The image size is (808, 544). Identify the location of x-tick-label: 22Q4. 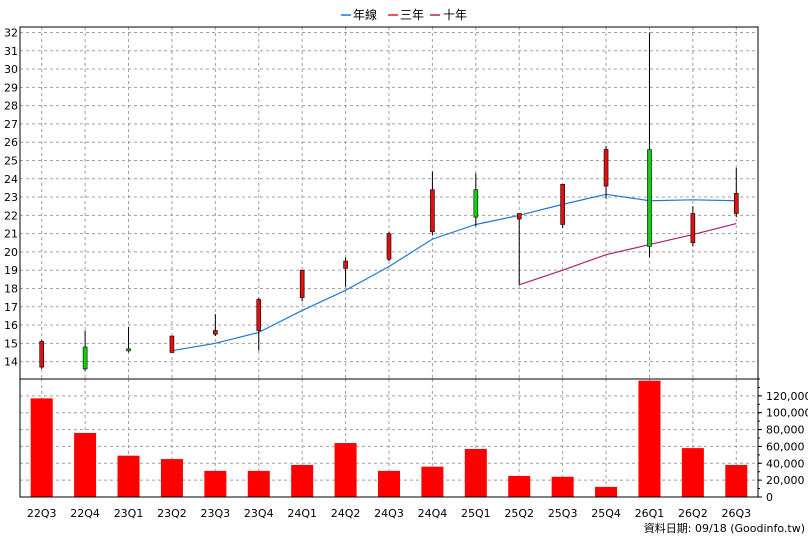
(85, 513).